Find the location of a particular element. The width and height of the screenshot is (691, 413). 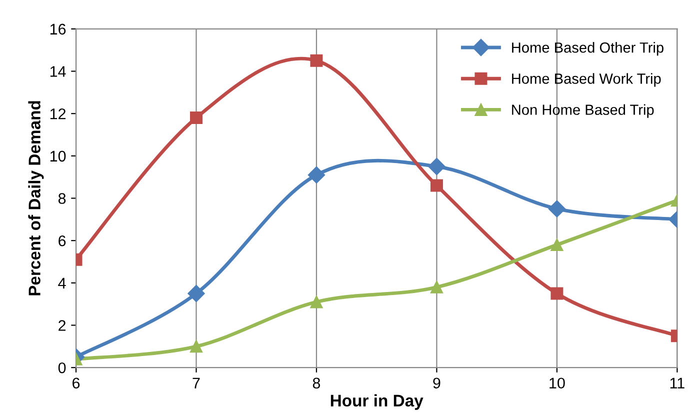

y-tick-label: 6 is located at coordinates (62, 240).